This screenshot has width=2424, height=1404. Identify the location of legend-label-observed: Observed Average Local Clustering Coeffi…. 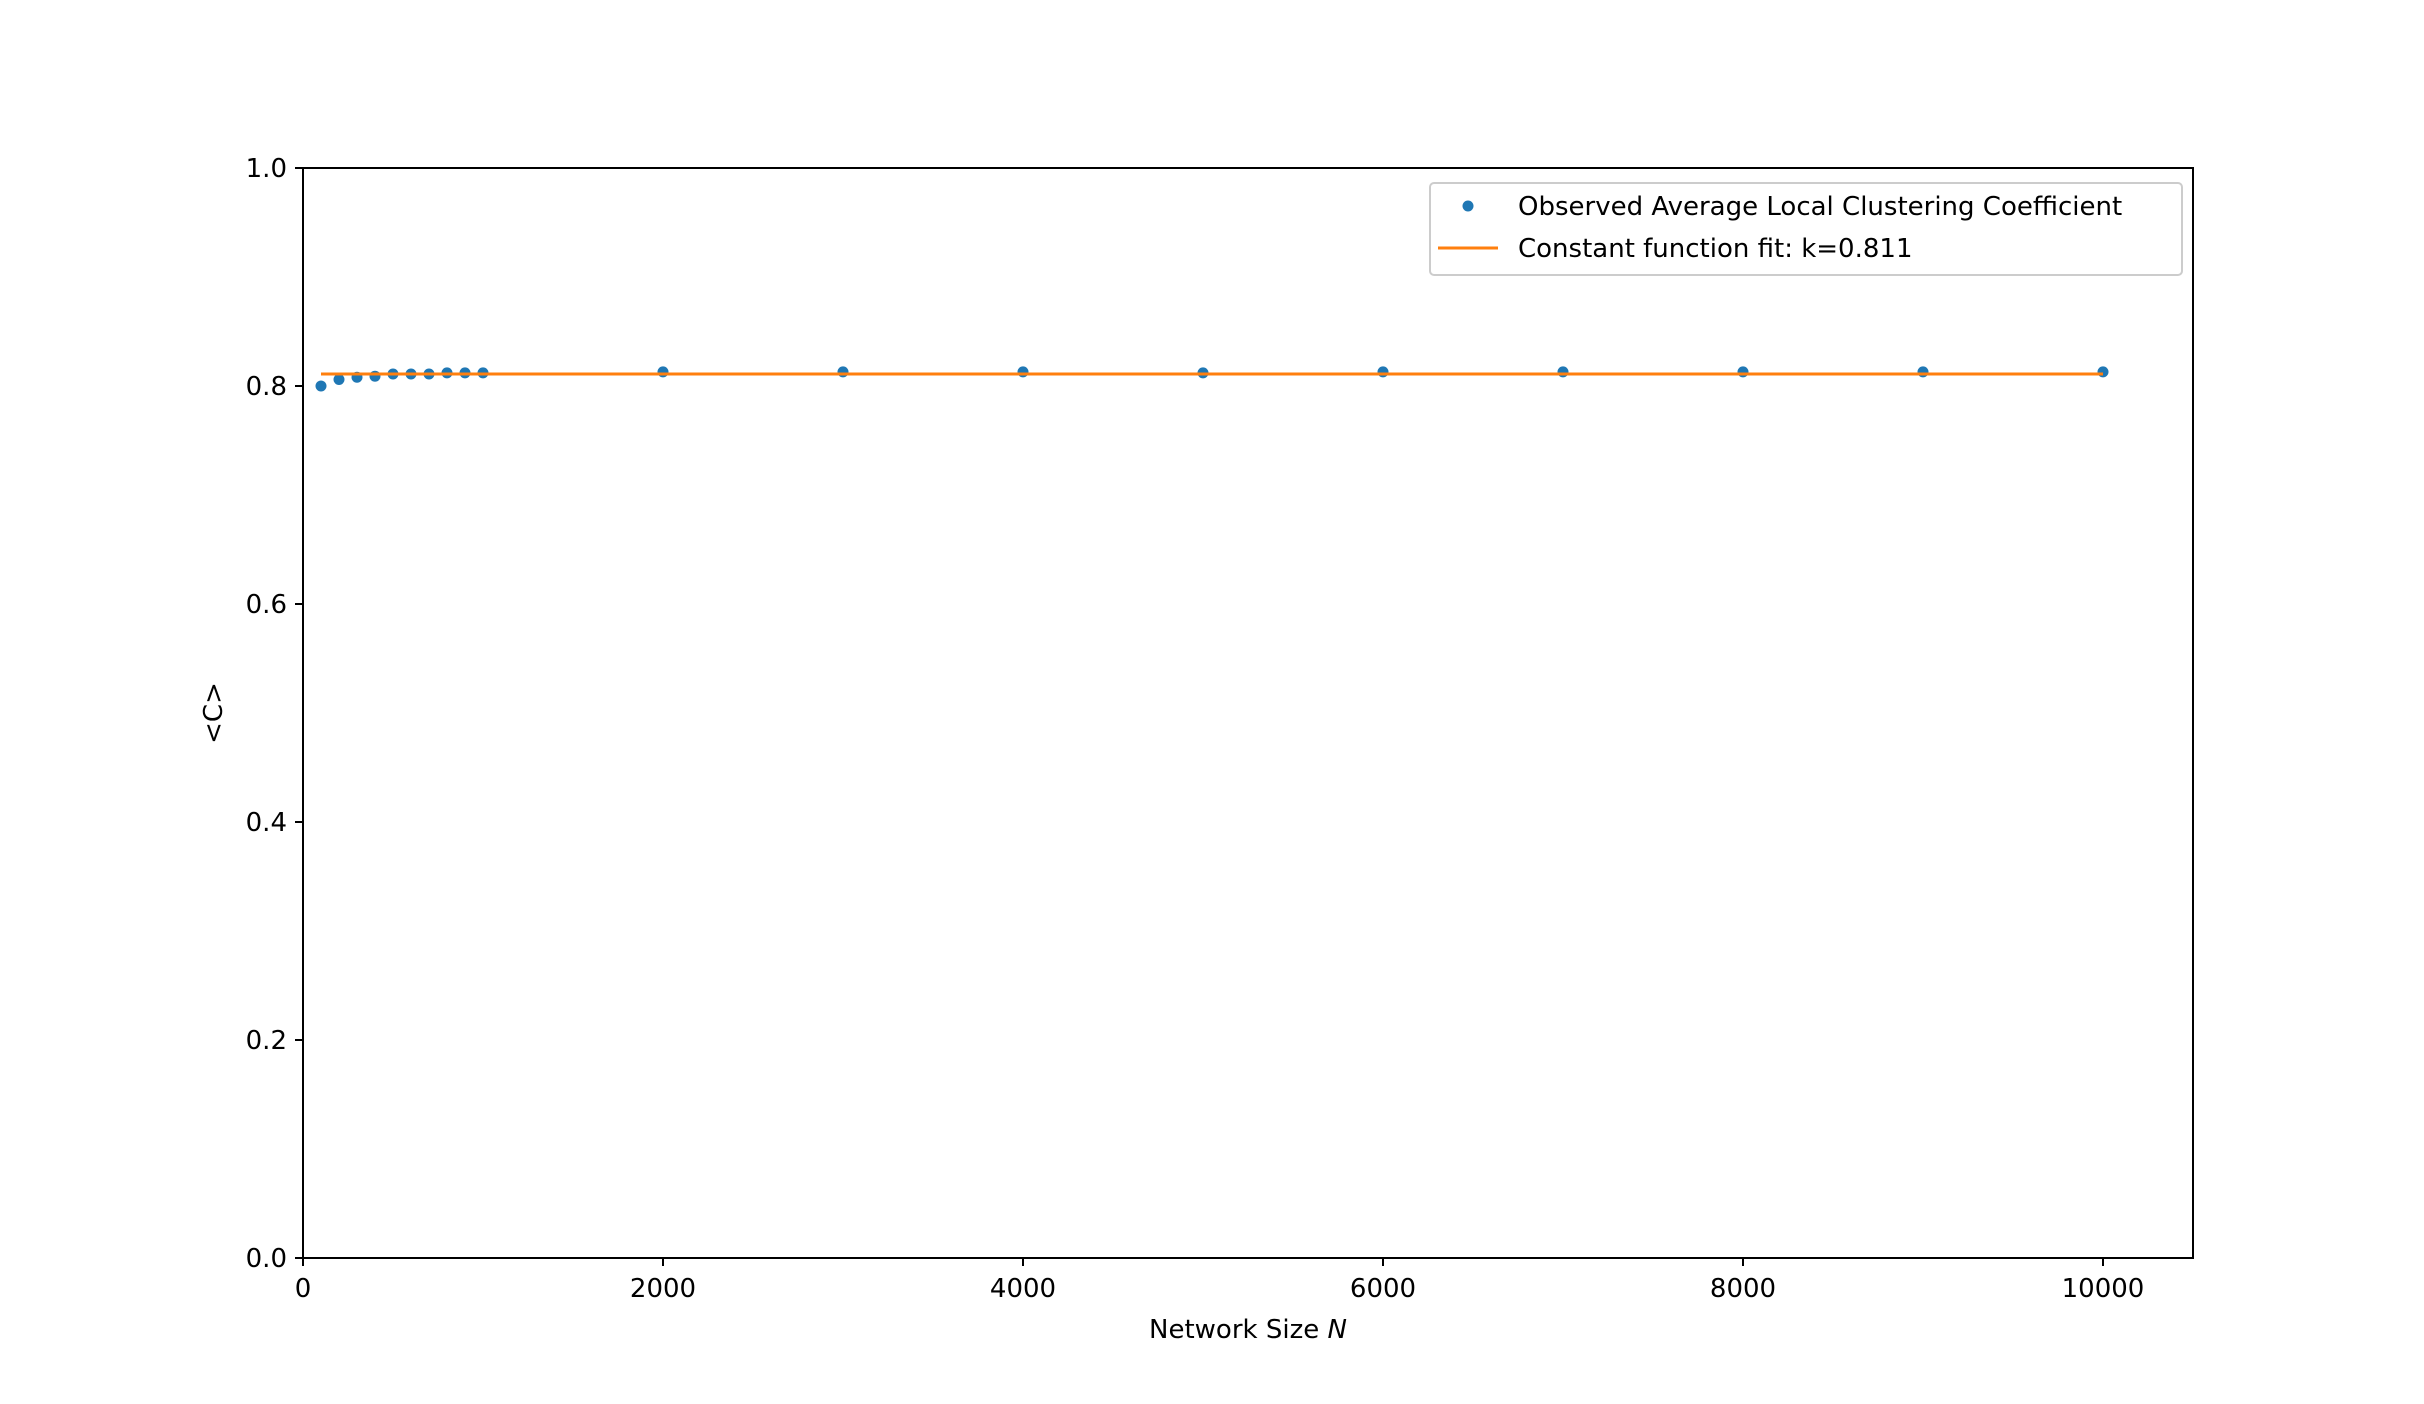
(1820, 207).